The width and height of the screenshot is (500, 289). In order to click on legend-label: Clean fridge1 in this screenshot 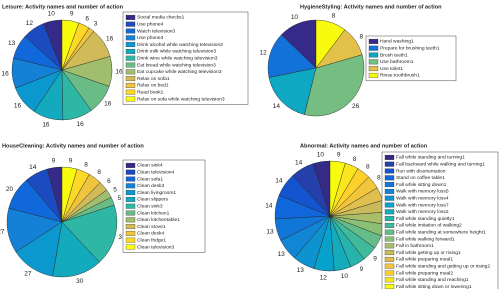, I will do `click(151, 240)`.